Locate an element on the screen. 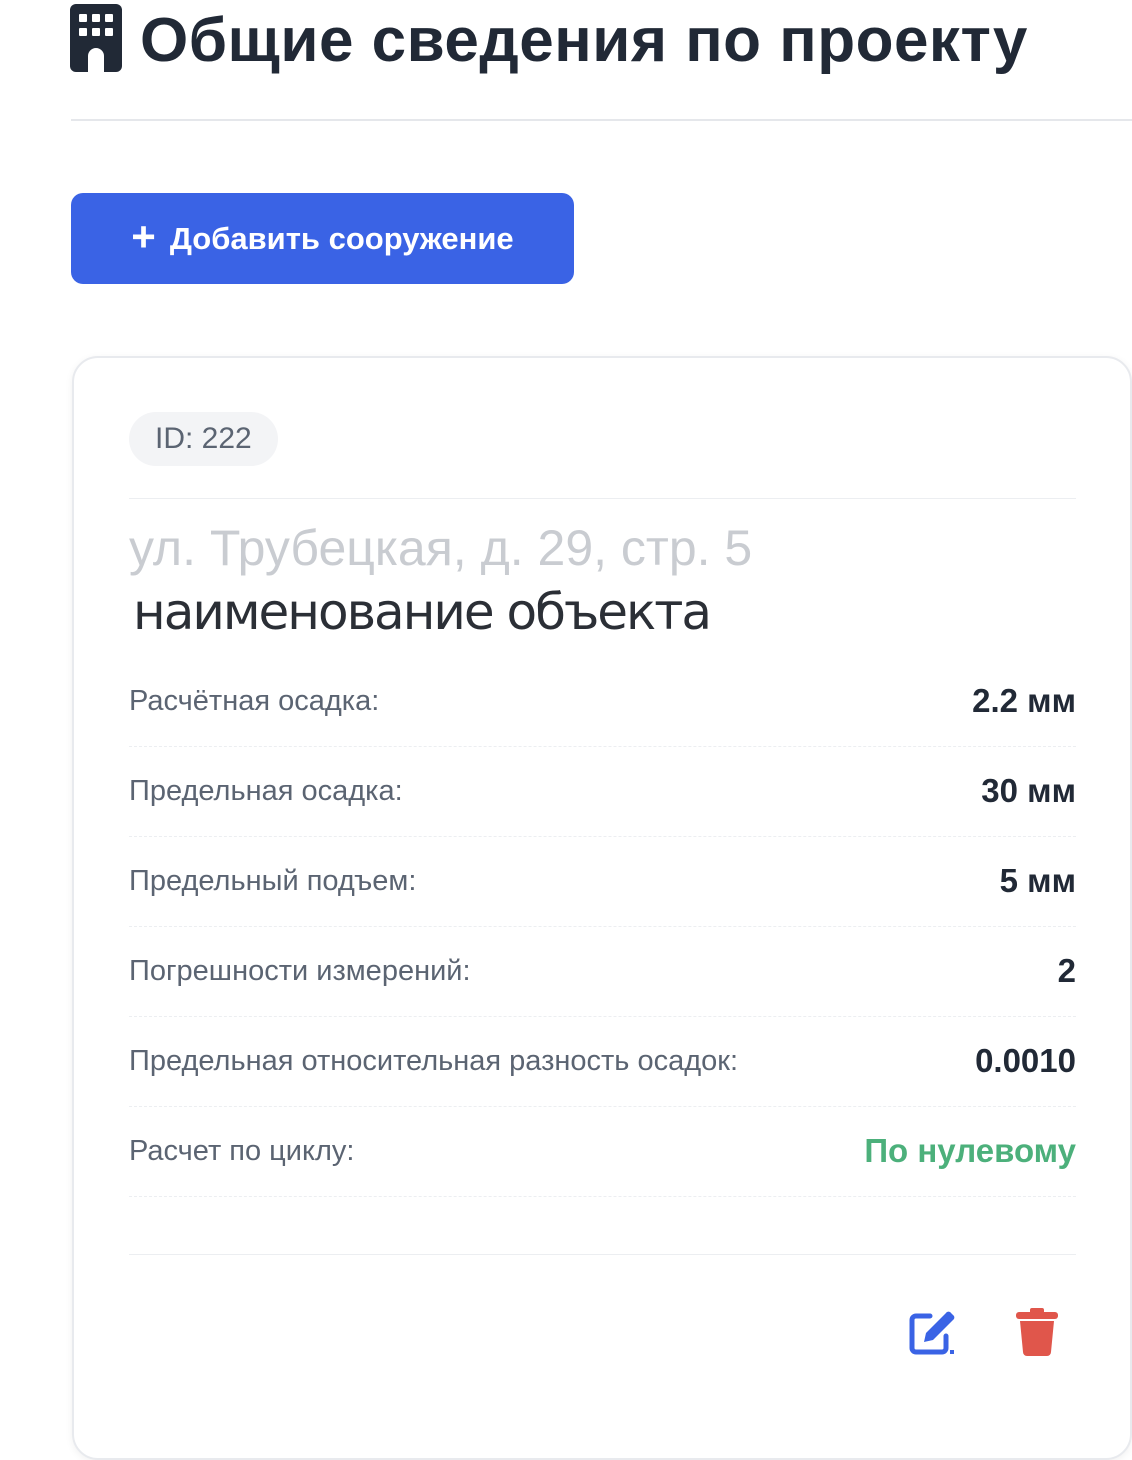 This screenshot has height=1460, width=1132. field-value: 30 мм is located at coordinates (1028, 790).